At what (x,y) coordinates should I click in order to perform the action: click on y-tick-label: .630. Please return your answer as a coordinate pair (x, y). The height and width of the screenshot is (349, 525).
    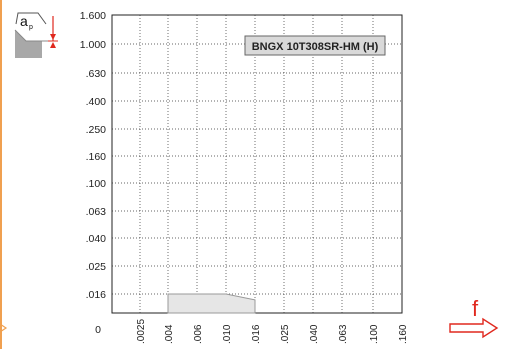
    Looking at the image, I should click on (96, 74).